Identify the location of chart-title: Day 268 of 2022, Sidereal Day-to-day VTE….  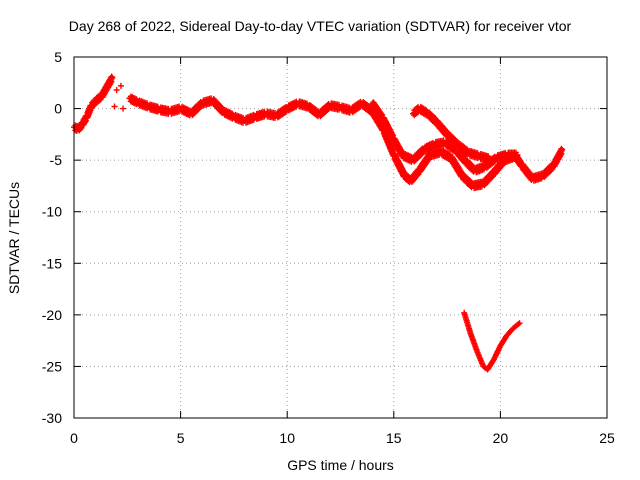
(320, 26).